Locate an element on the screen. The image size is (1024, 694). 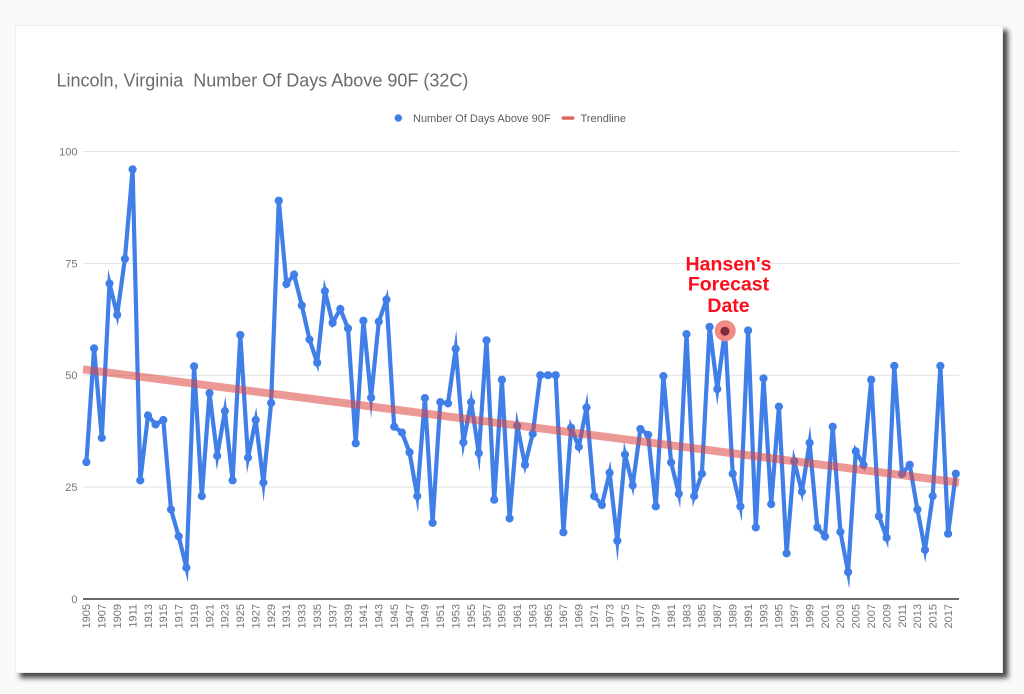
svg-text: 0 is located at coordinates (74, 600).